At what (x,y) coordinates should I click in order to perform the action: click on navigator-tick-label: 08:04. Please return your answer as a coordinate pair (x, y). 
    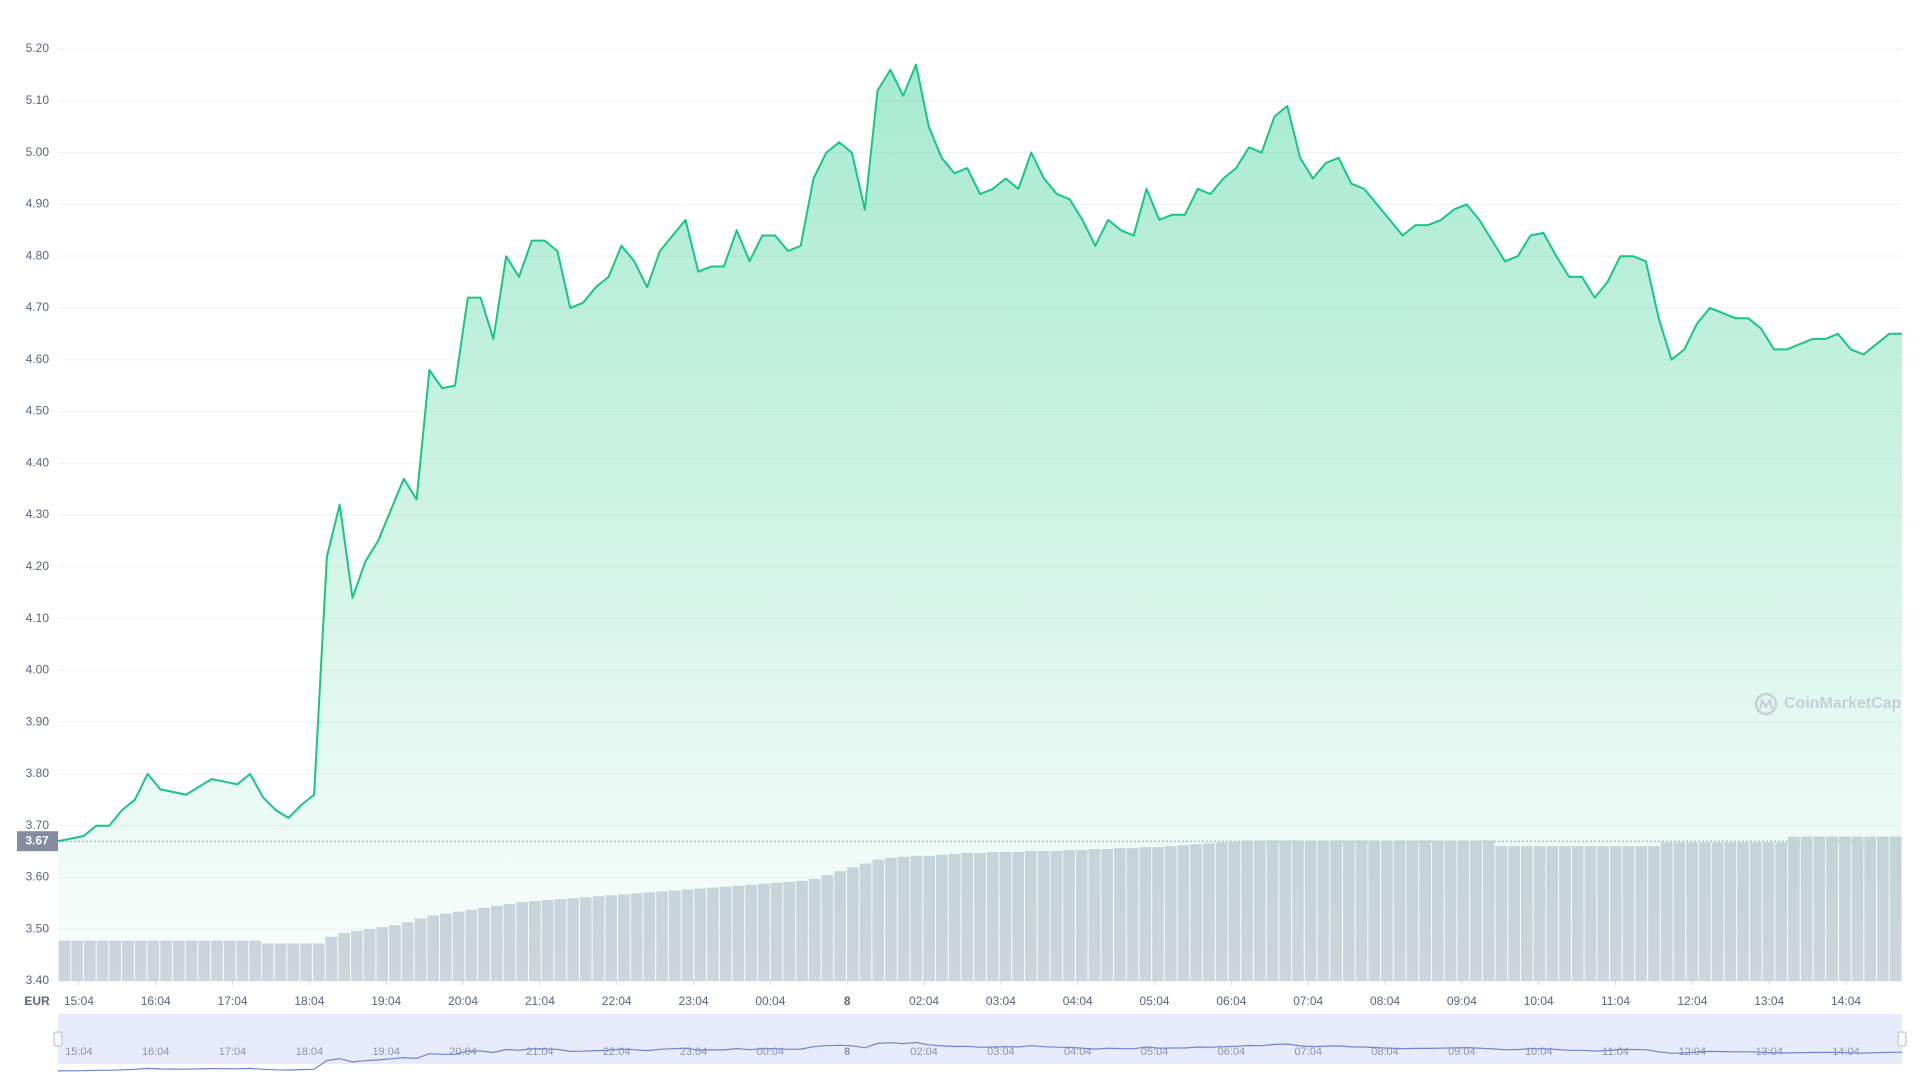
    Looking at the image, I should click on (1385, 1052).